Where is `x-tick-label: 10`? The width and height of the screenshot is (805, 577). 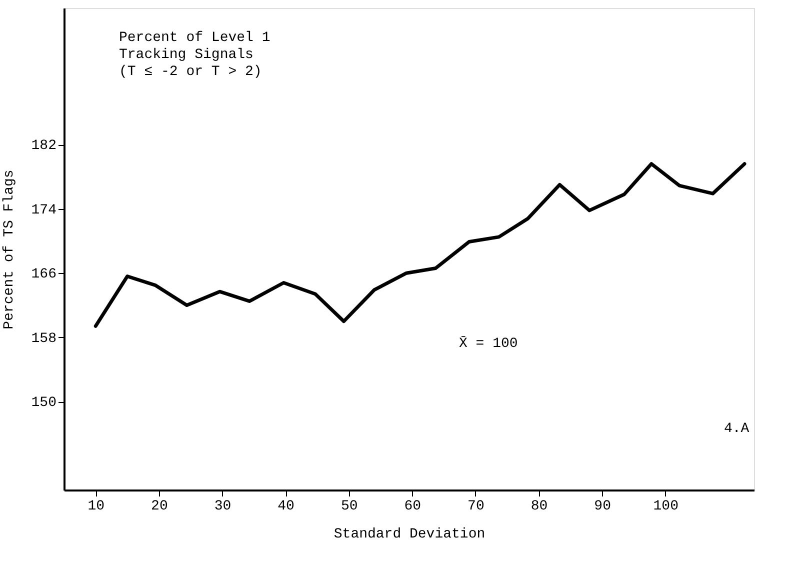
x-tick-label: 10 is located at coordinates (96, 506).